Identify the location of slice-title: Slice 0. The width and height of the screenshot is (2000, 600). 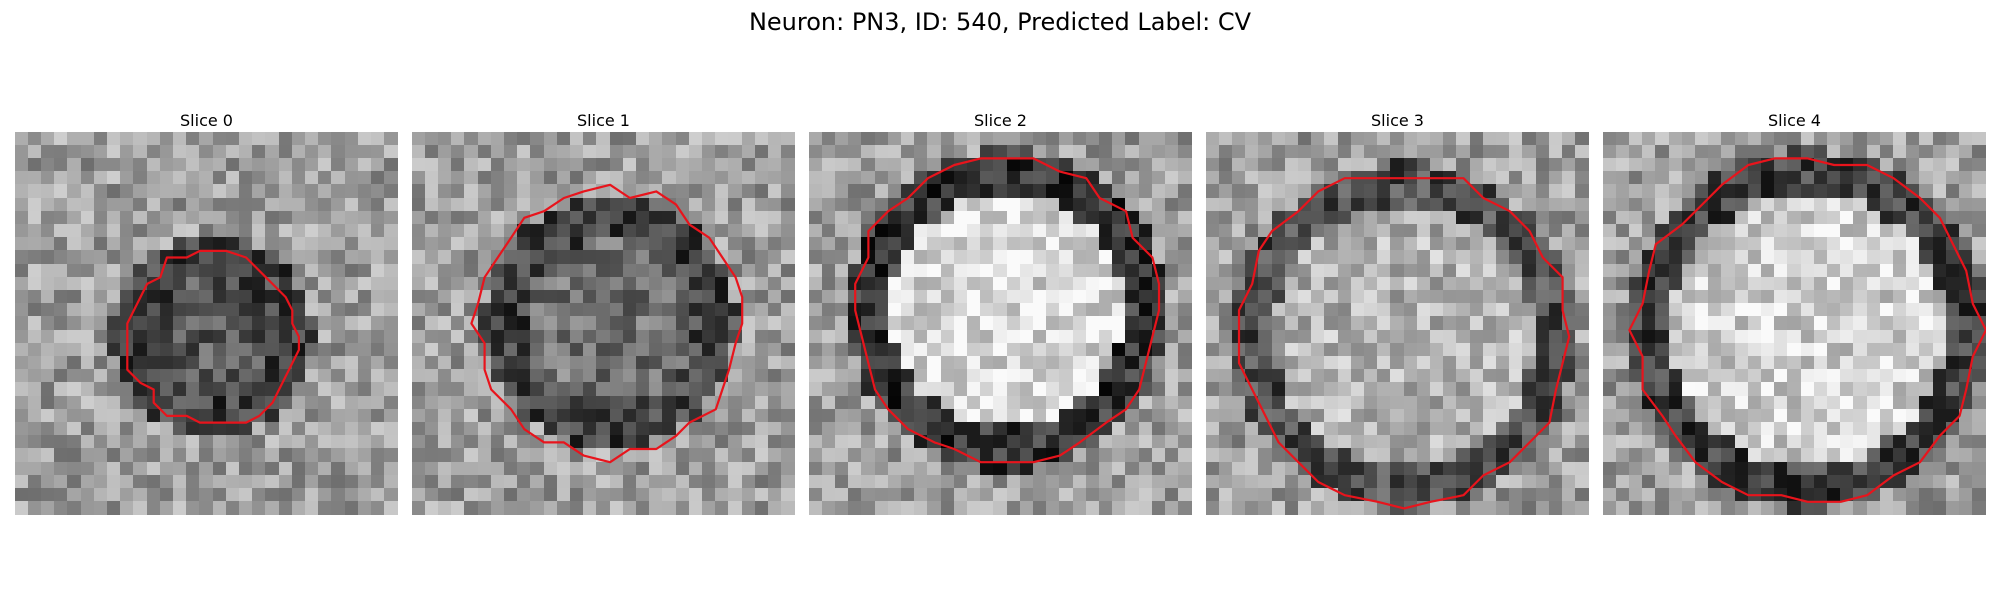
(206, 120).